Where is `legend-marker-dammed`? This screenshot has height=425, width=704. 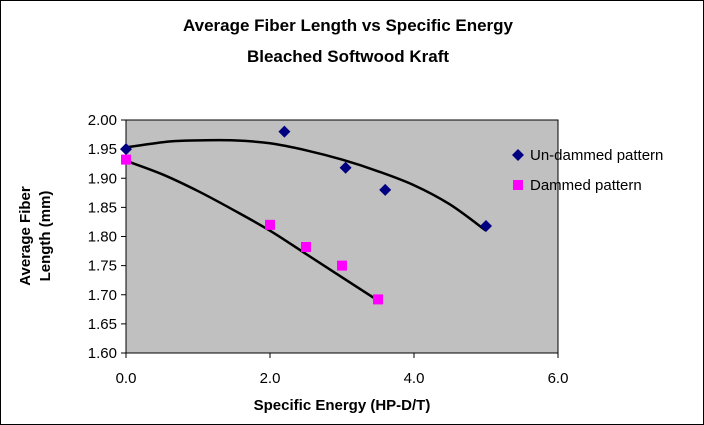 legend-marker-dammed is located at coordinates (518, 185).